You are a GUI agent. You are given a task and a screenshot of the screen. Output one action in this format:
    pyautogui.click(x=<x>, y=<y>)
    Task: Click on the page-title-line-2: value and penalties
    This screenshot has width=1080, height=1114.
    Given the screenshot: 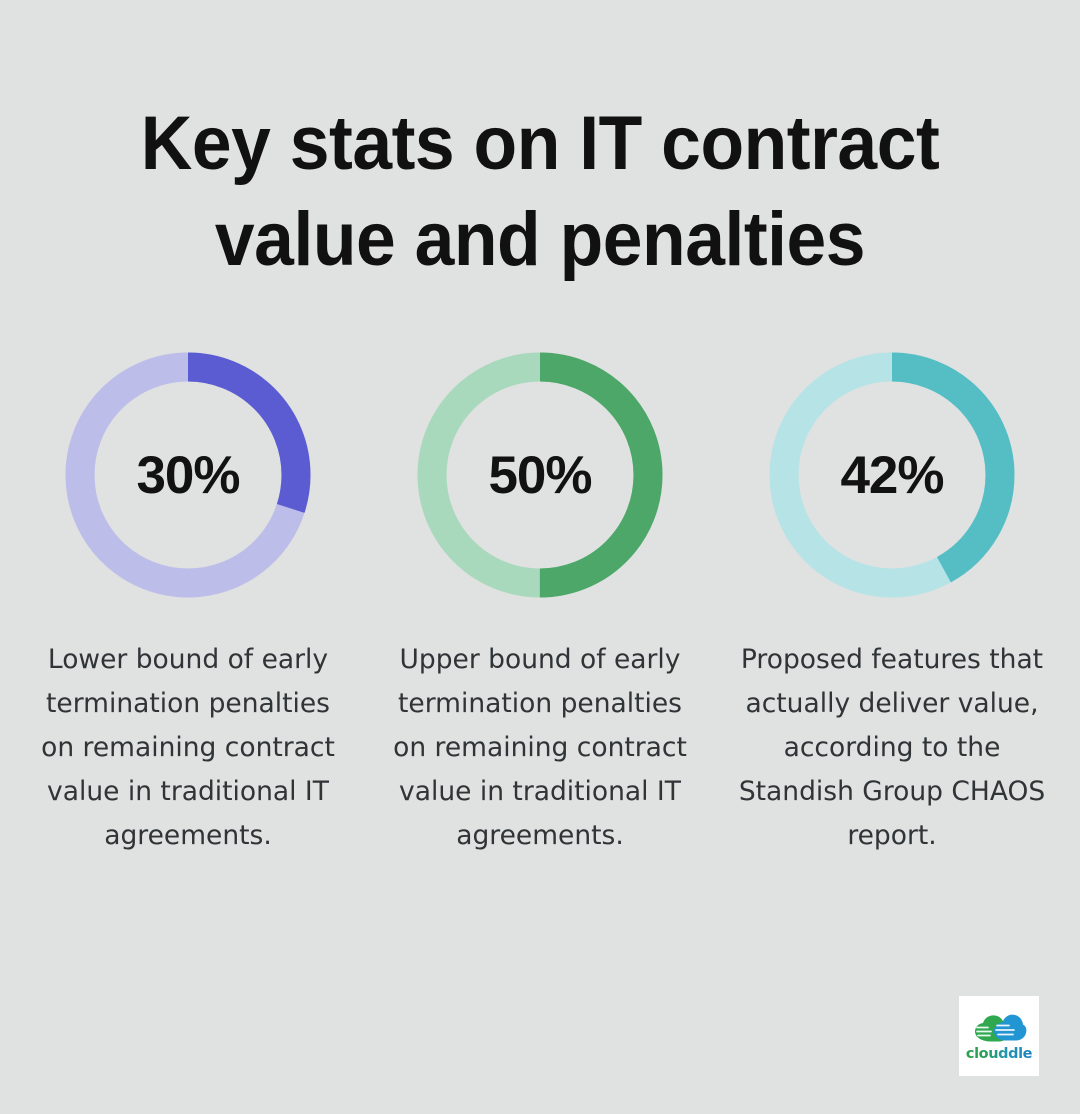 What is the action you would take?
    pyautogui.click(x=540, y=239)
    